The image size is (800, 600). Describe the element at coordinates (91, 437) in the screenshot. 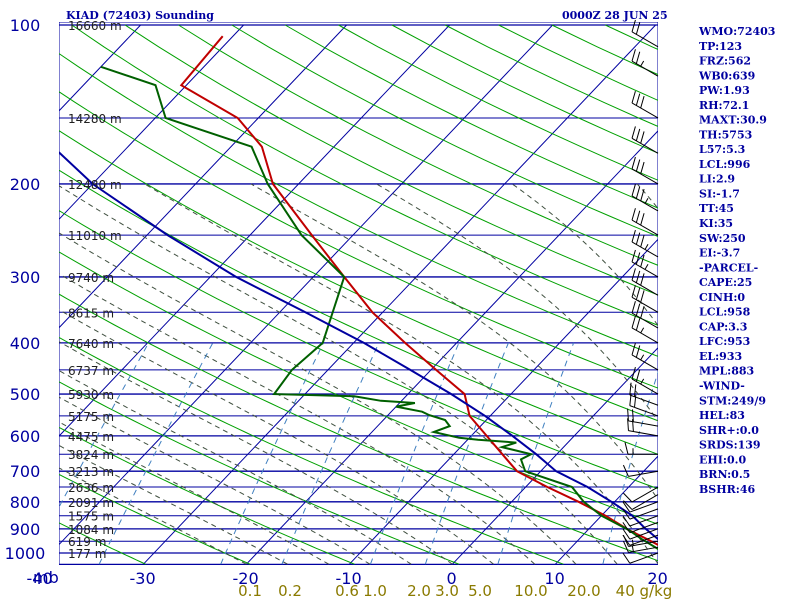

I see `height-label: 4475 m` at that location.